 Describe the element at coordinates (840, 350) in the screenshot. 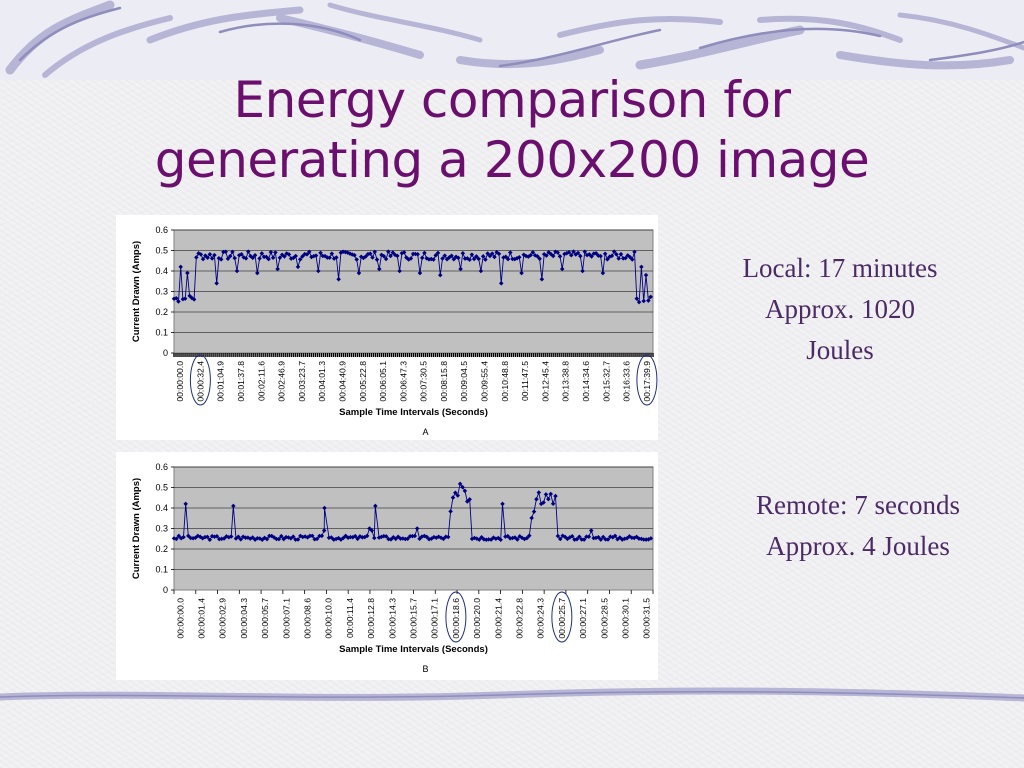

I see `local-note-line-3: Joules` at that location.